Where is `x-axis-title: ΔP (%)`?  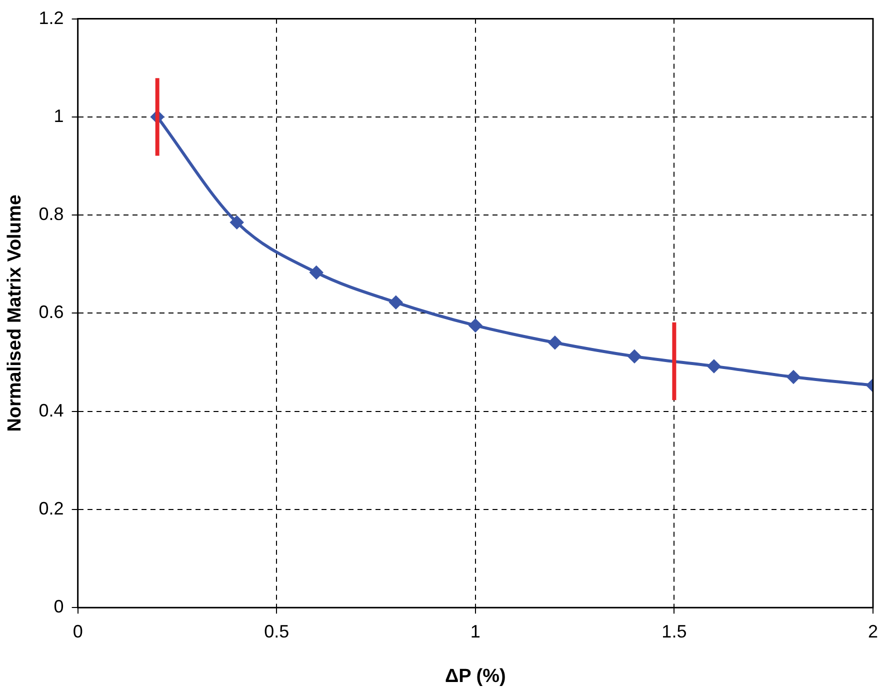
x-axis-title: ΔP (%) is located at coordinates (475, 676).